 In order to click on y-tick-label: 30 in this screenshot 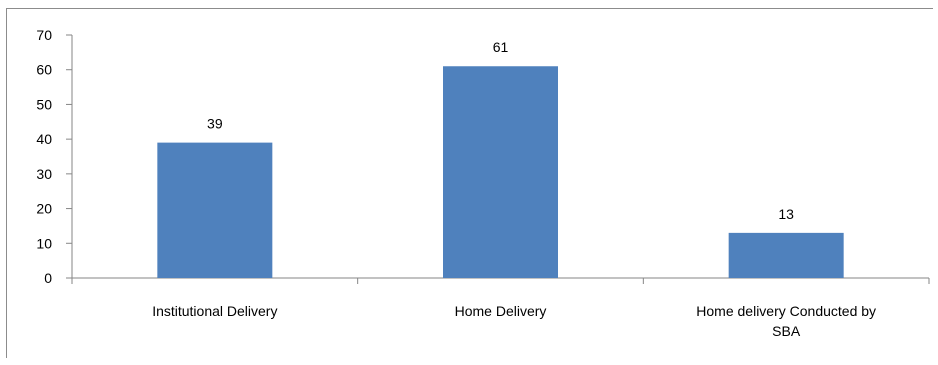, I will do `click(44, 174)`.